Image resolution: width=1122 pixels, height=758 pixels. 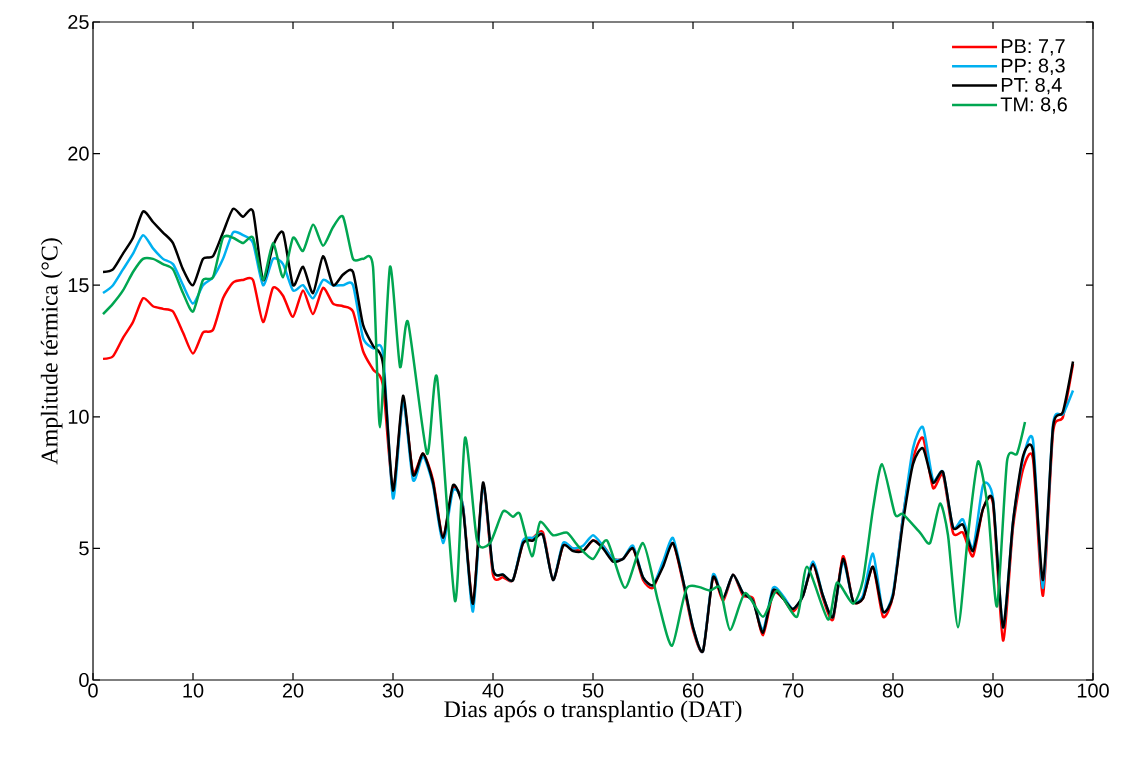 I want to click on x-tick-label: 40, so click(x=493, y=690).